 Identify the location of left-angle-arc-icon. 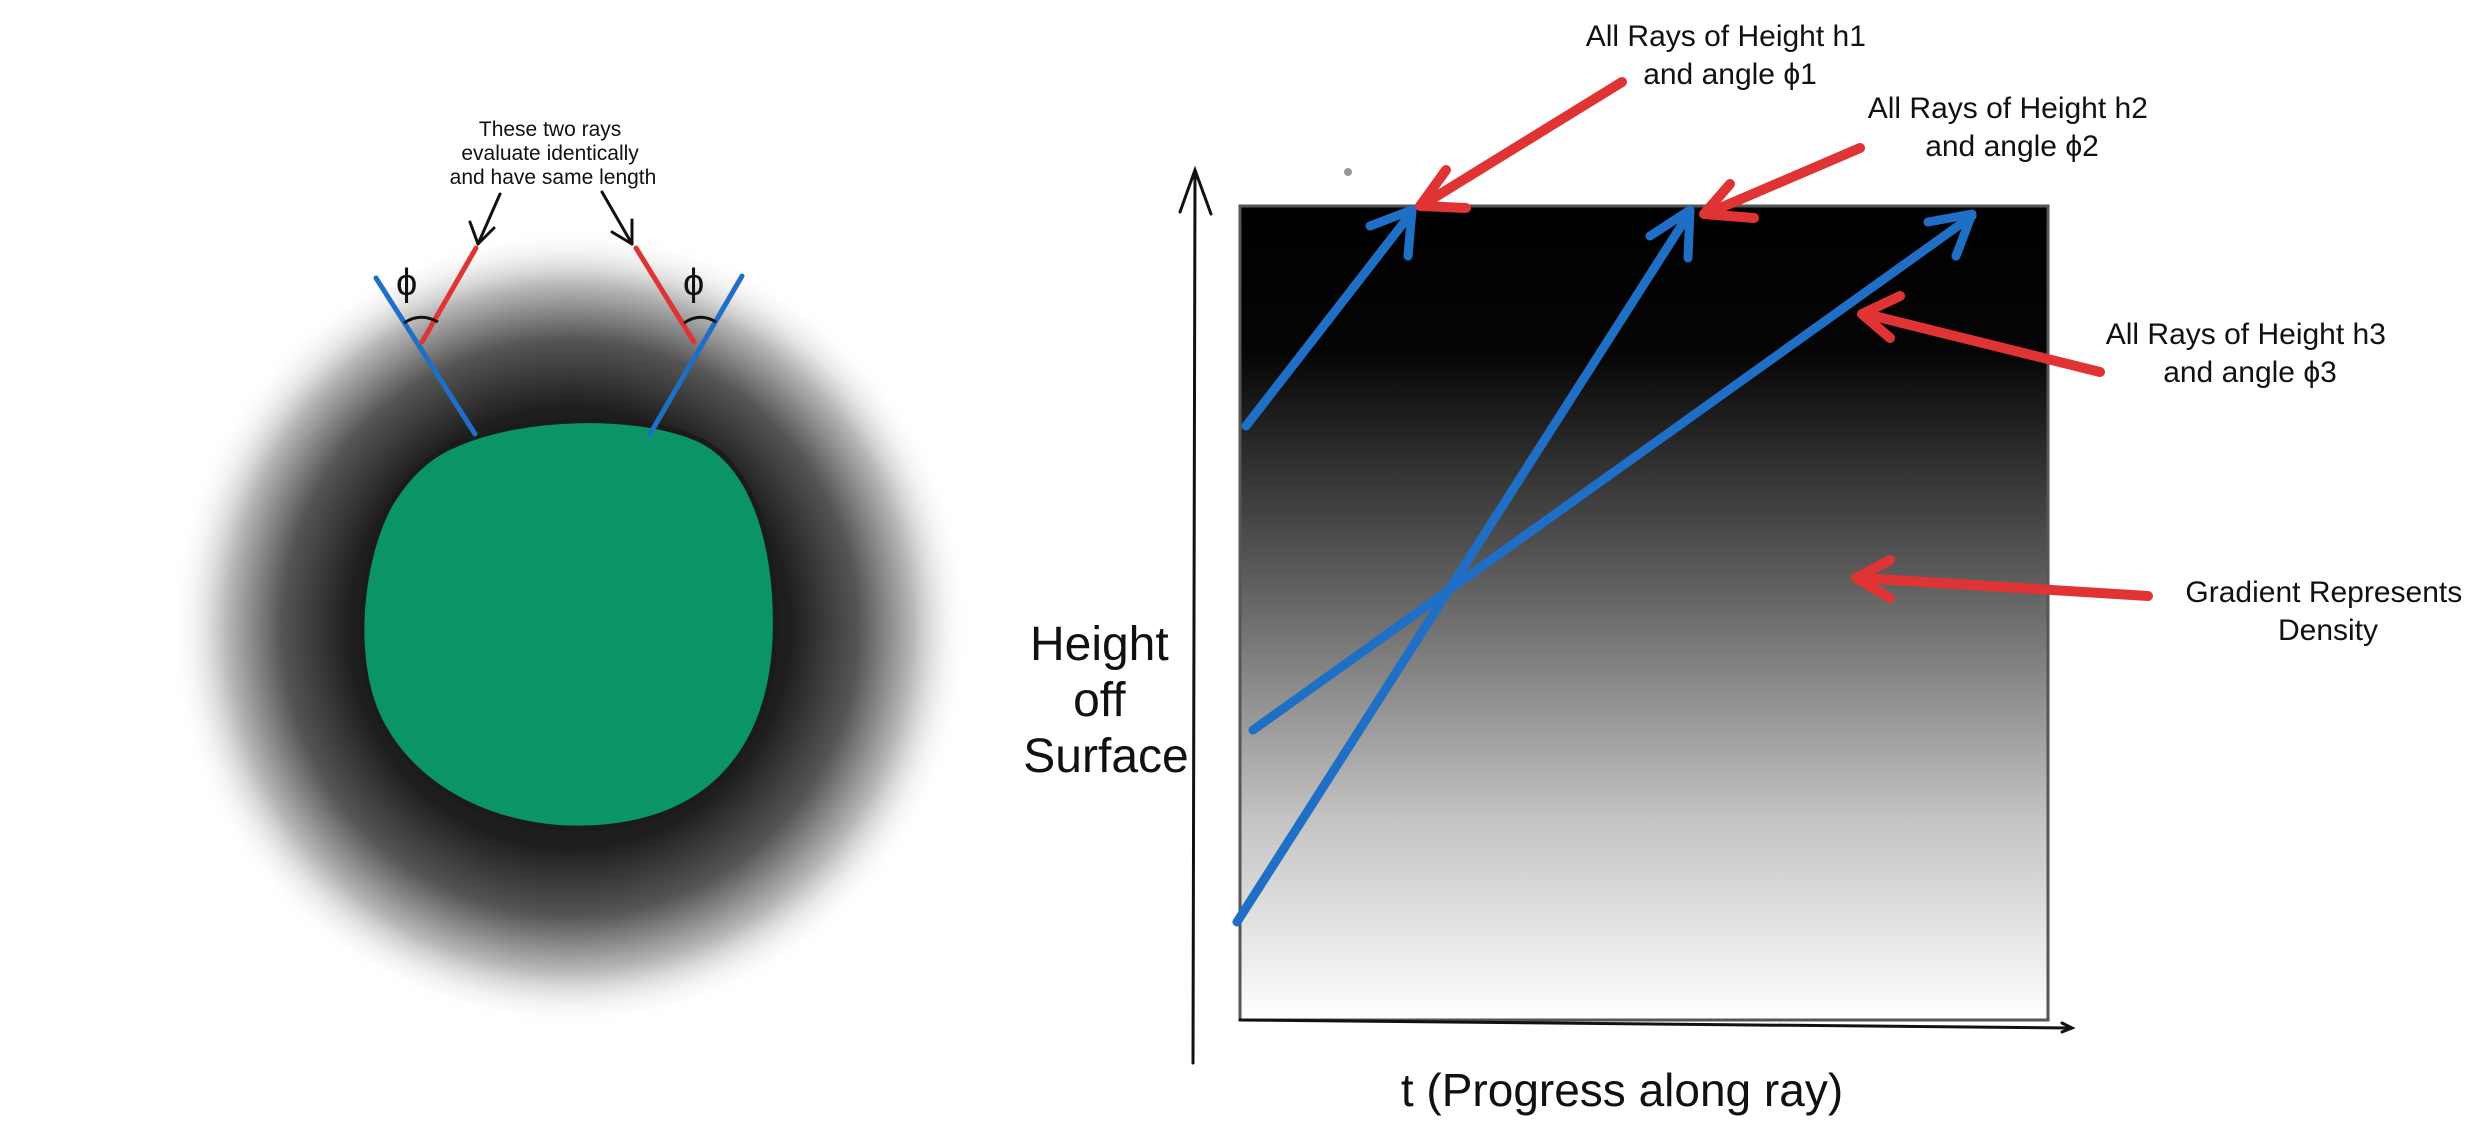
(421, 320).